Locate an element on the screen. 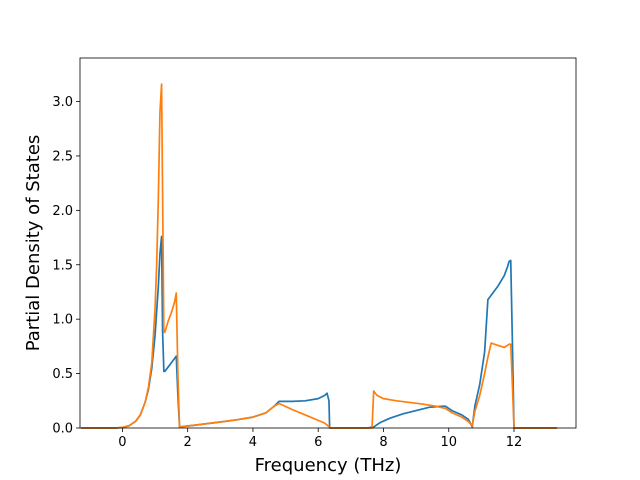 The height and width of the screenshot is (480, 640). x-tick-label: 0 is located at coordinates (122, 442).